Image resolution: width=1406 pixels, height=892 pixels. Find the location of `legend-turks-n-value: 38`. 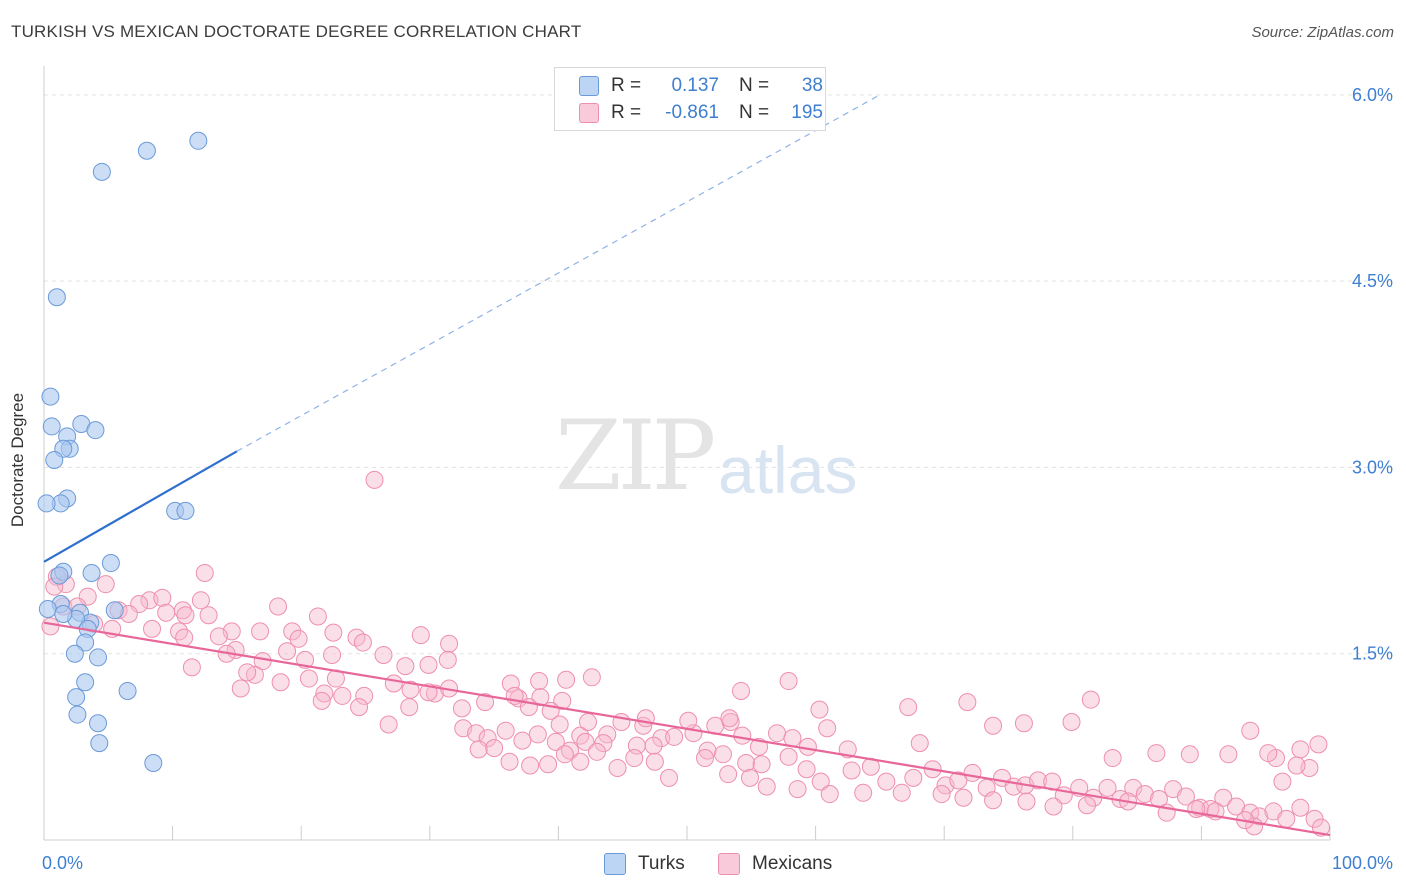

legend-turks-n-value: 38 is located at coordinates (812, 85).